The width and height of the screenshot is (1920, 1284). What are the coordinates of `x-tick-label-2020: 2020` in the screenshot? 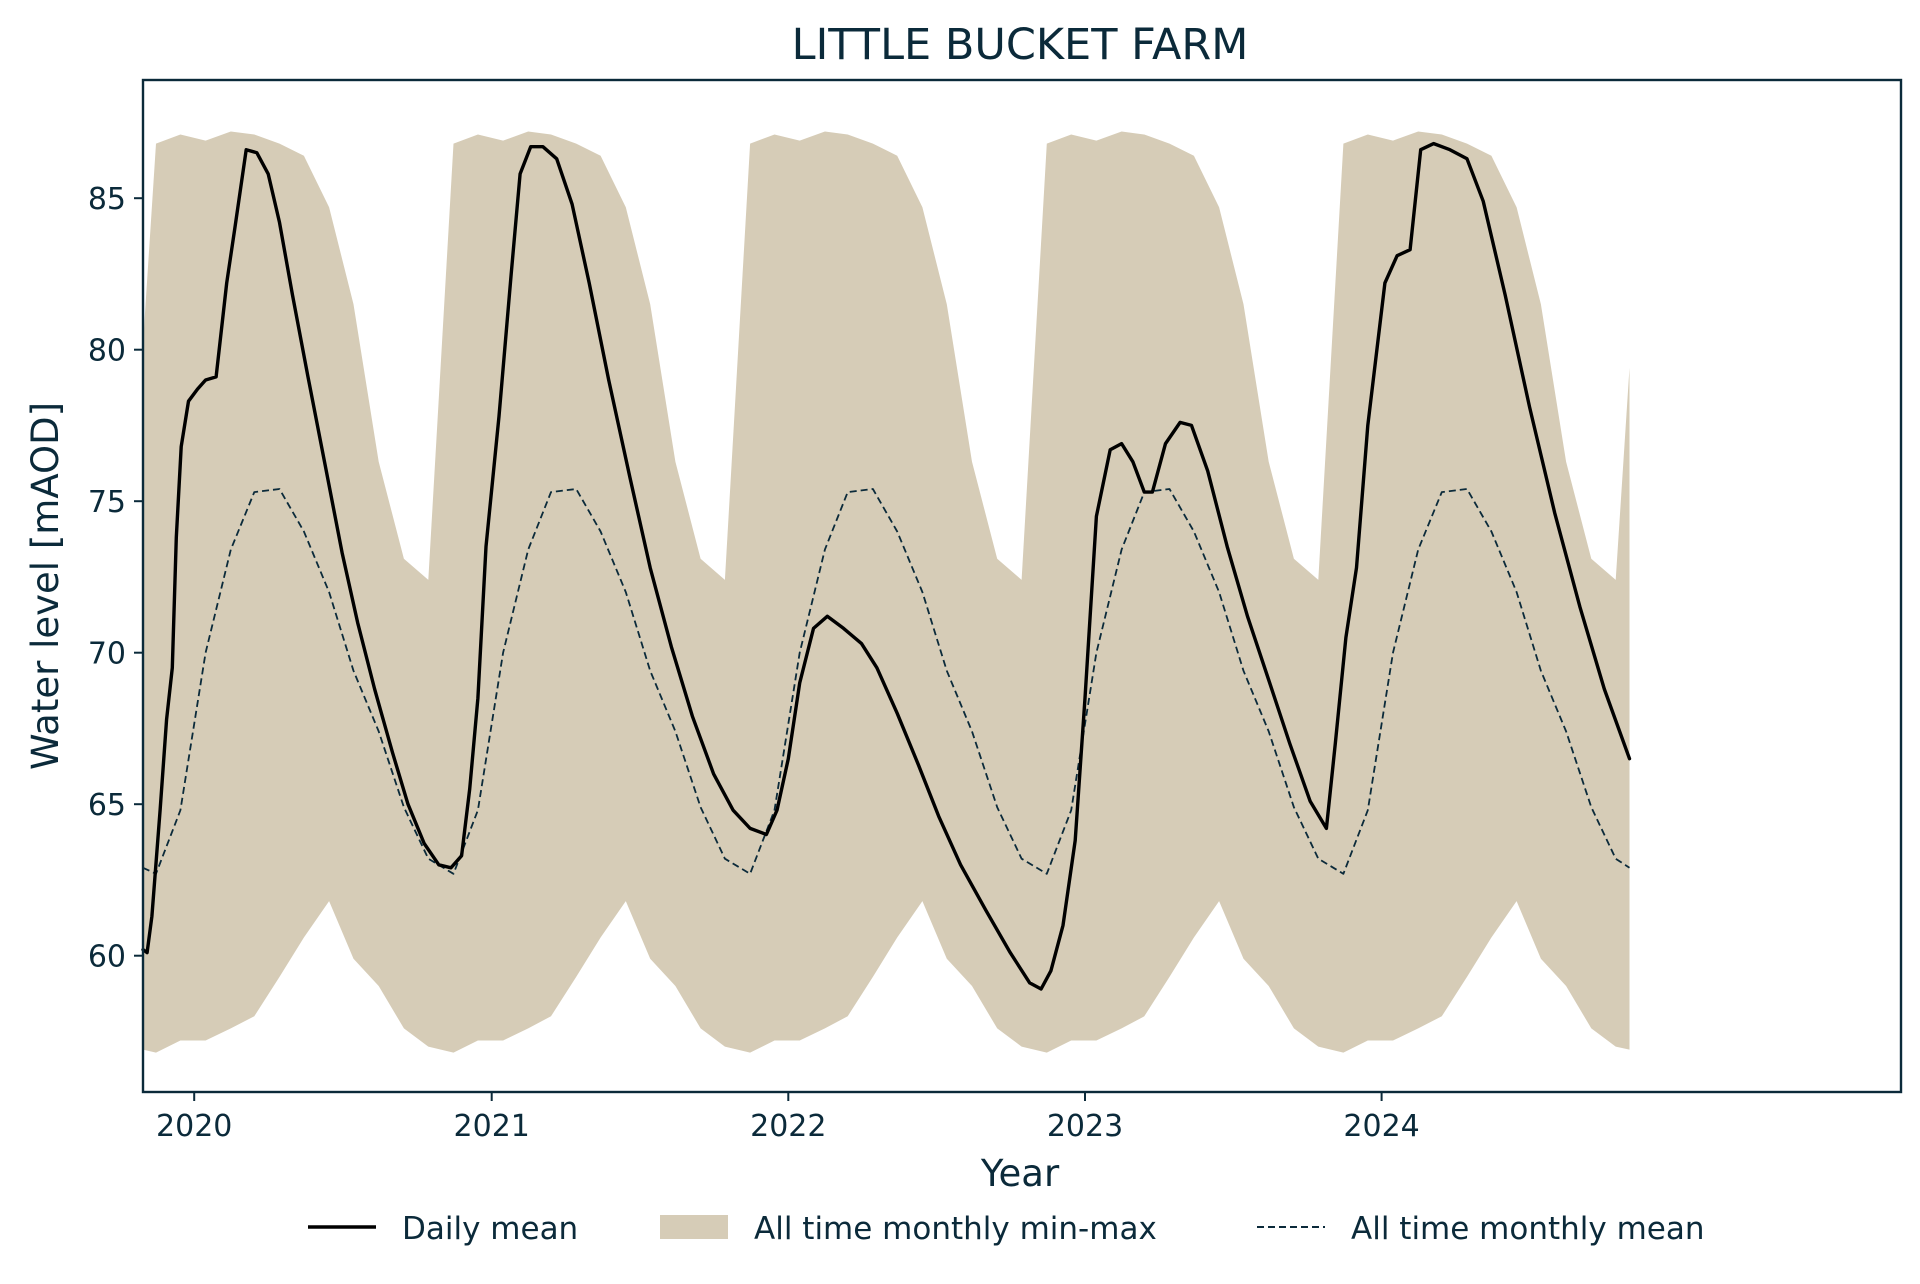 It's located at (194, 1126).